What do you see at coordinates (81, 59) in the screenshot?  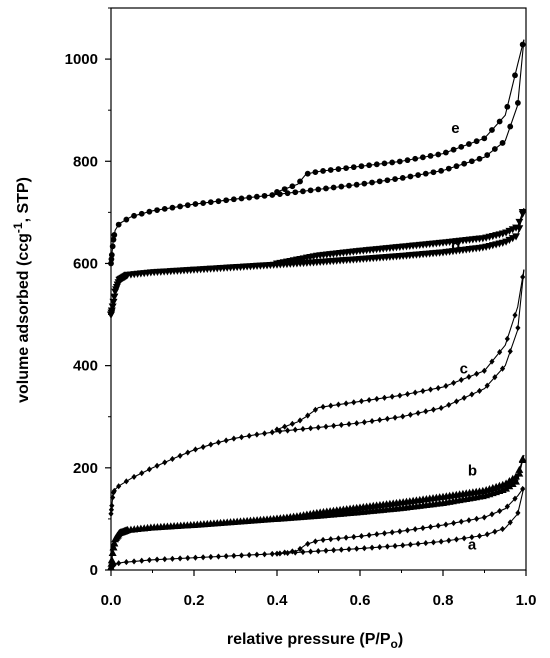 I see `y-tick-label: 1000` at bounding box center [81, 59].